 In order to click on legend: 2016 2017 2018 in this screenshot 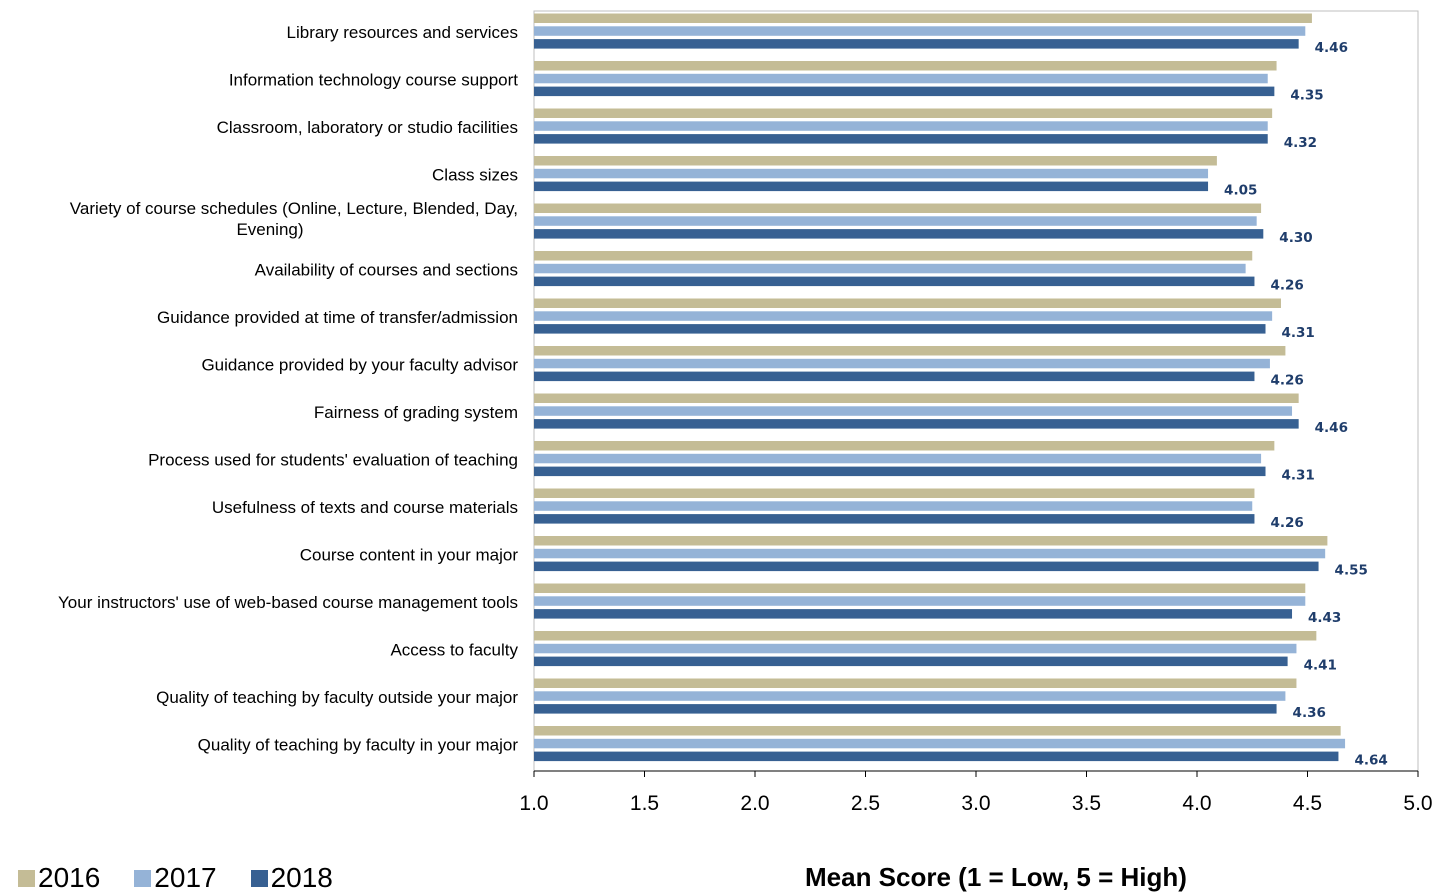, I will do `click(175, 878)`.